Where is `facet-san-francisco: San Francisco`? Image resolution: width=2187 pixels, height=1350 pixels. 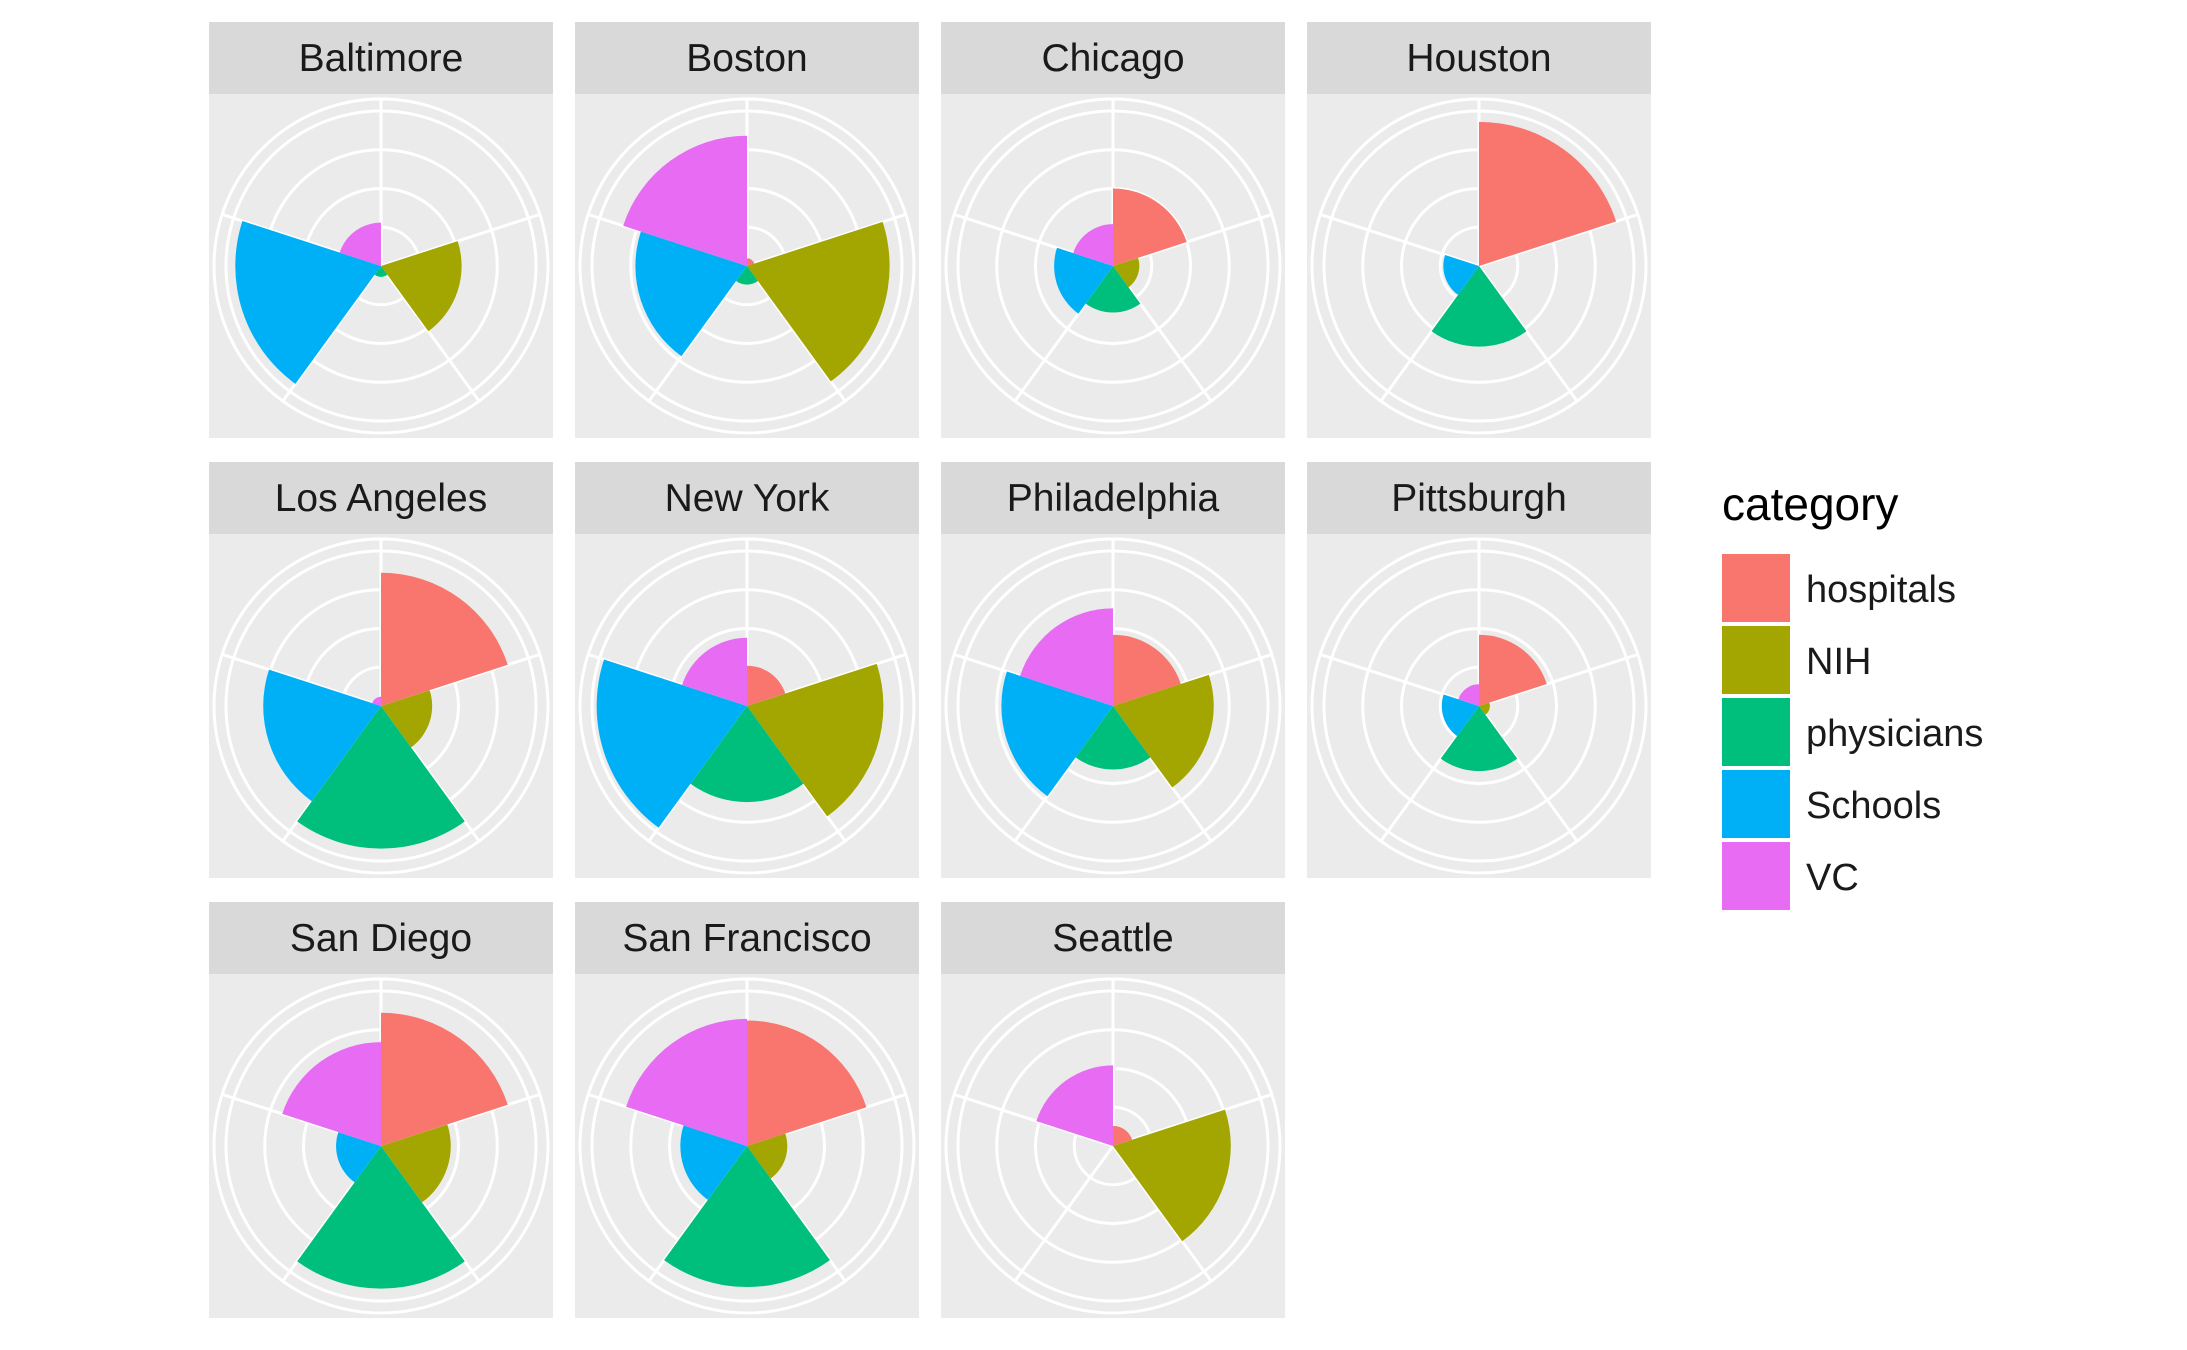
facet-san-francisco: San Francisco is located at coordinates (747, 1110).